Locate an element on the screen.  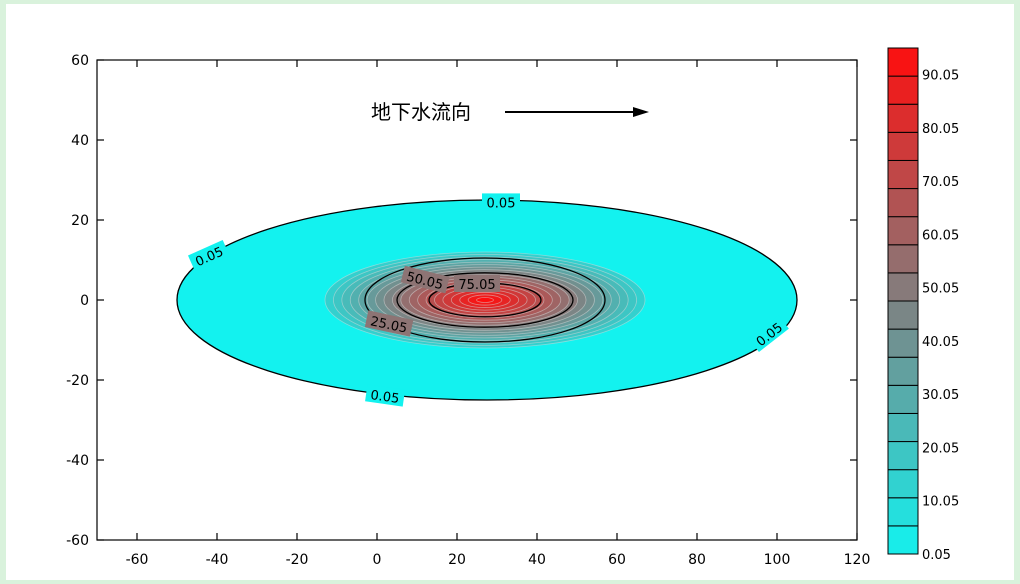
colorbar-label: 20.05 is located at coordinates (940, 448).